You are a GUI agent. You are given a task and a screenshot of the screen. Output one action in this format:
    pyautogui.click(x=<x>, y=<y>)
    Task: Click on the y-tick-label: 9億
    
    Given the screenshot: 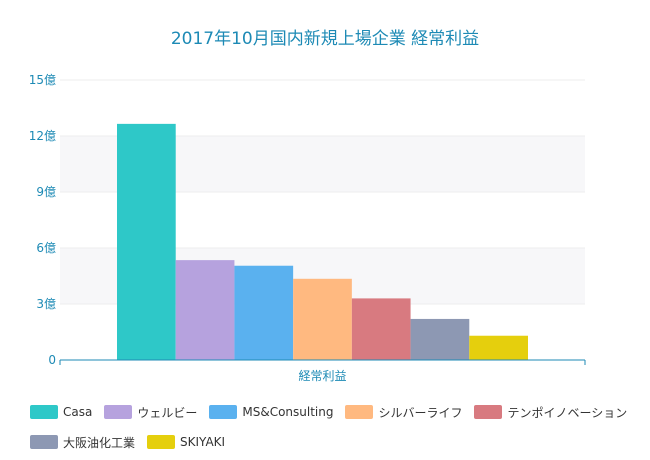 What is the action you would take?
    pyautogui.click(x=46, y=192)
    